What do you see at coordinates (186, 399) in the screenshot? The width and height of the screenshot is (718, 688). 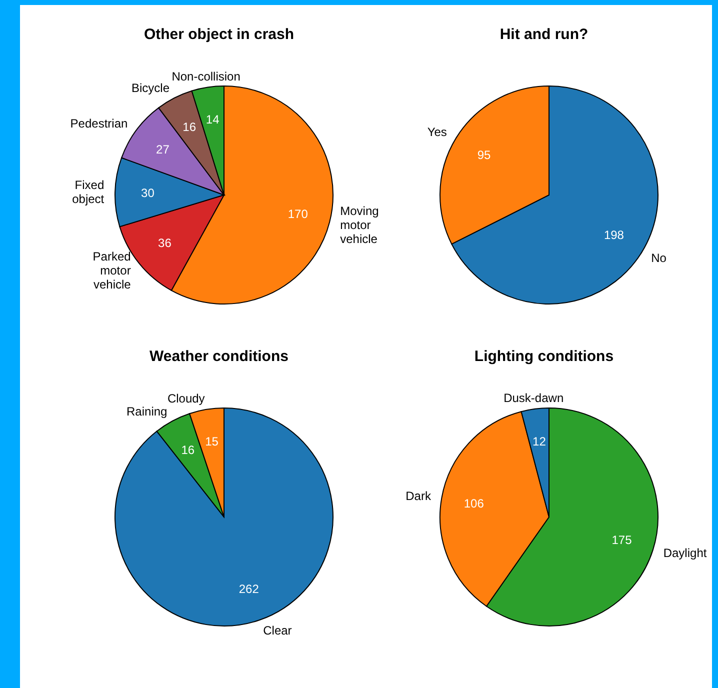 I see `slice-label: Cloudy` at bounding box center [186, 399].